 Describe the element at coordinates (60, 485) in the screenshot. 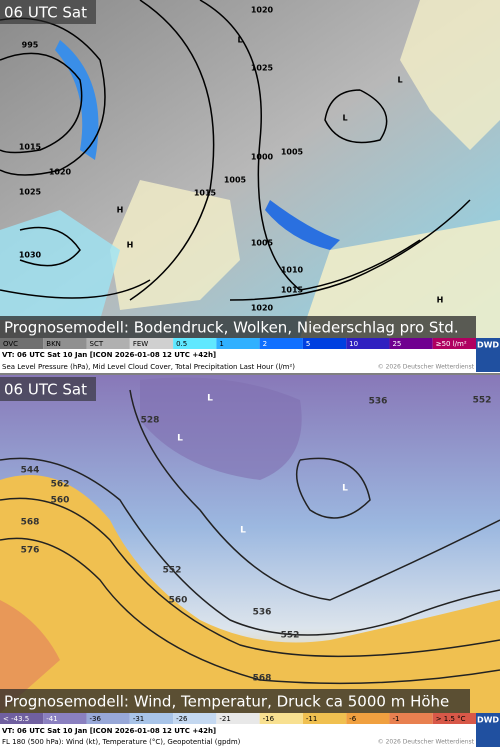

I see `map-label: 562` at that location.